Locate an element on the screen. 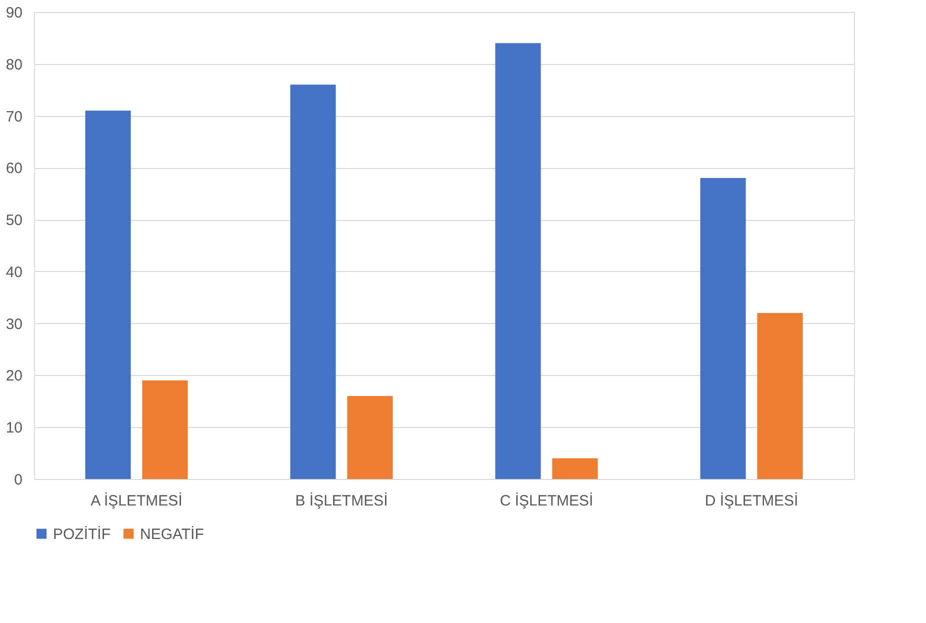 The width and height of the screenshot is (926, 623). y-tick-label: 70 is located at coordinates (14, 117).